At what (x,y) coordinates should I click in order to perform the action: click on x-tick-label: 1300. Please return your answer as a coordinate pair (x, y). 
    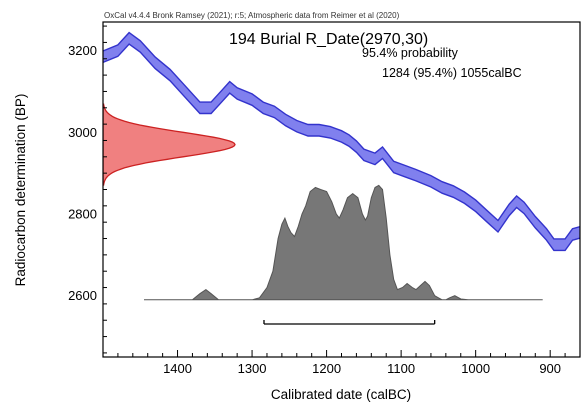
    Looking at the image, I should click on (252, 368).